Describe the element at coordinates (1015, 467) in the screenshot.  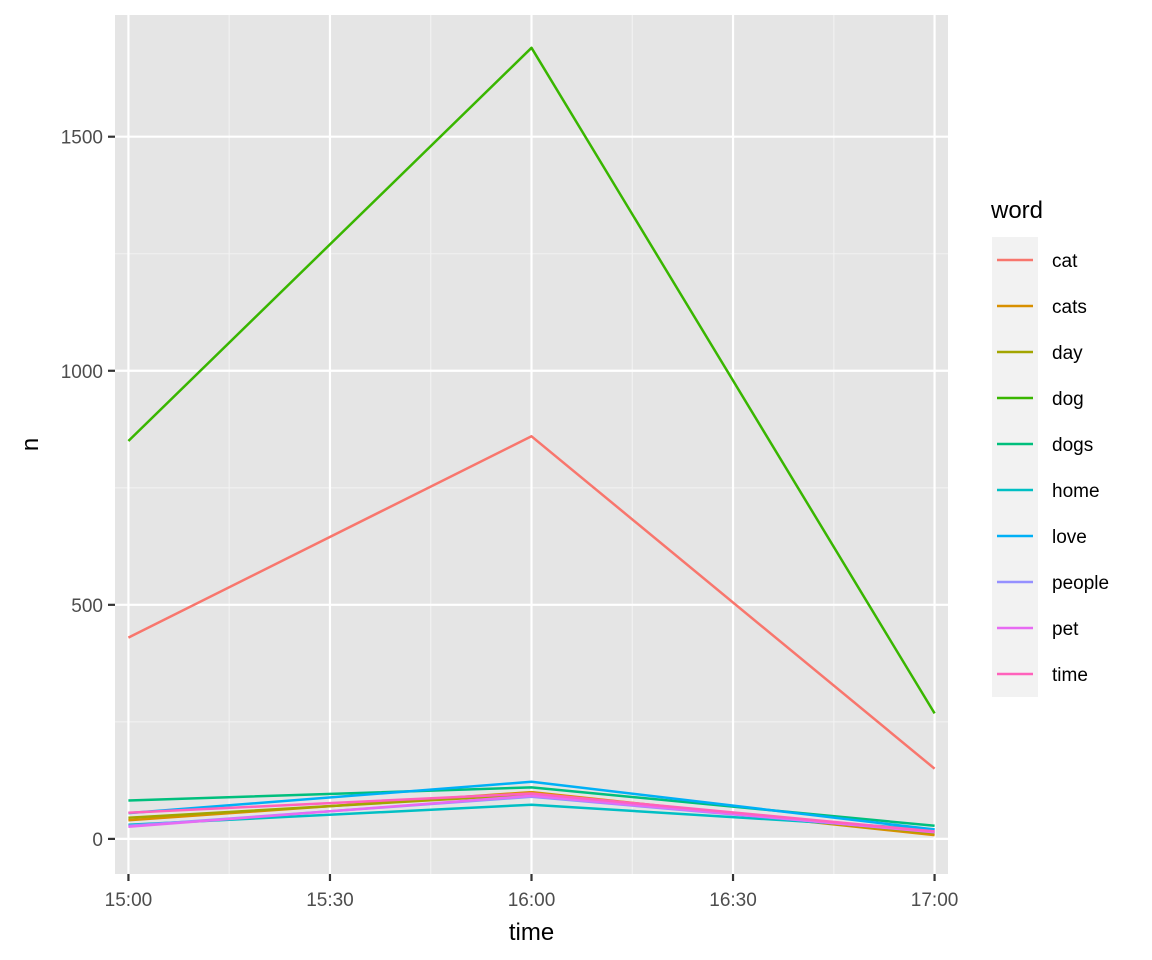
I see `legend-keys-background` at that location.